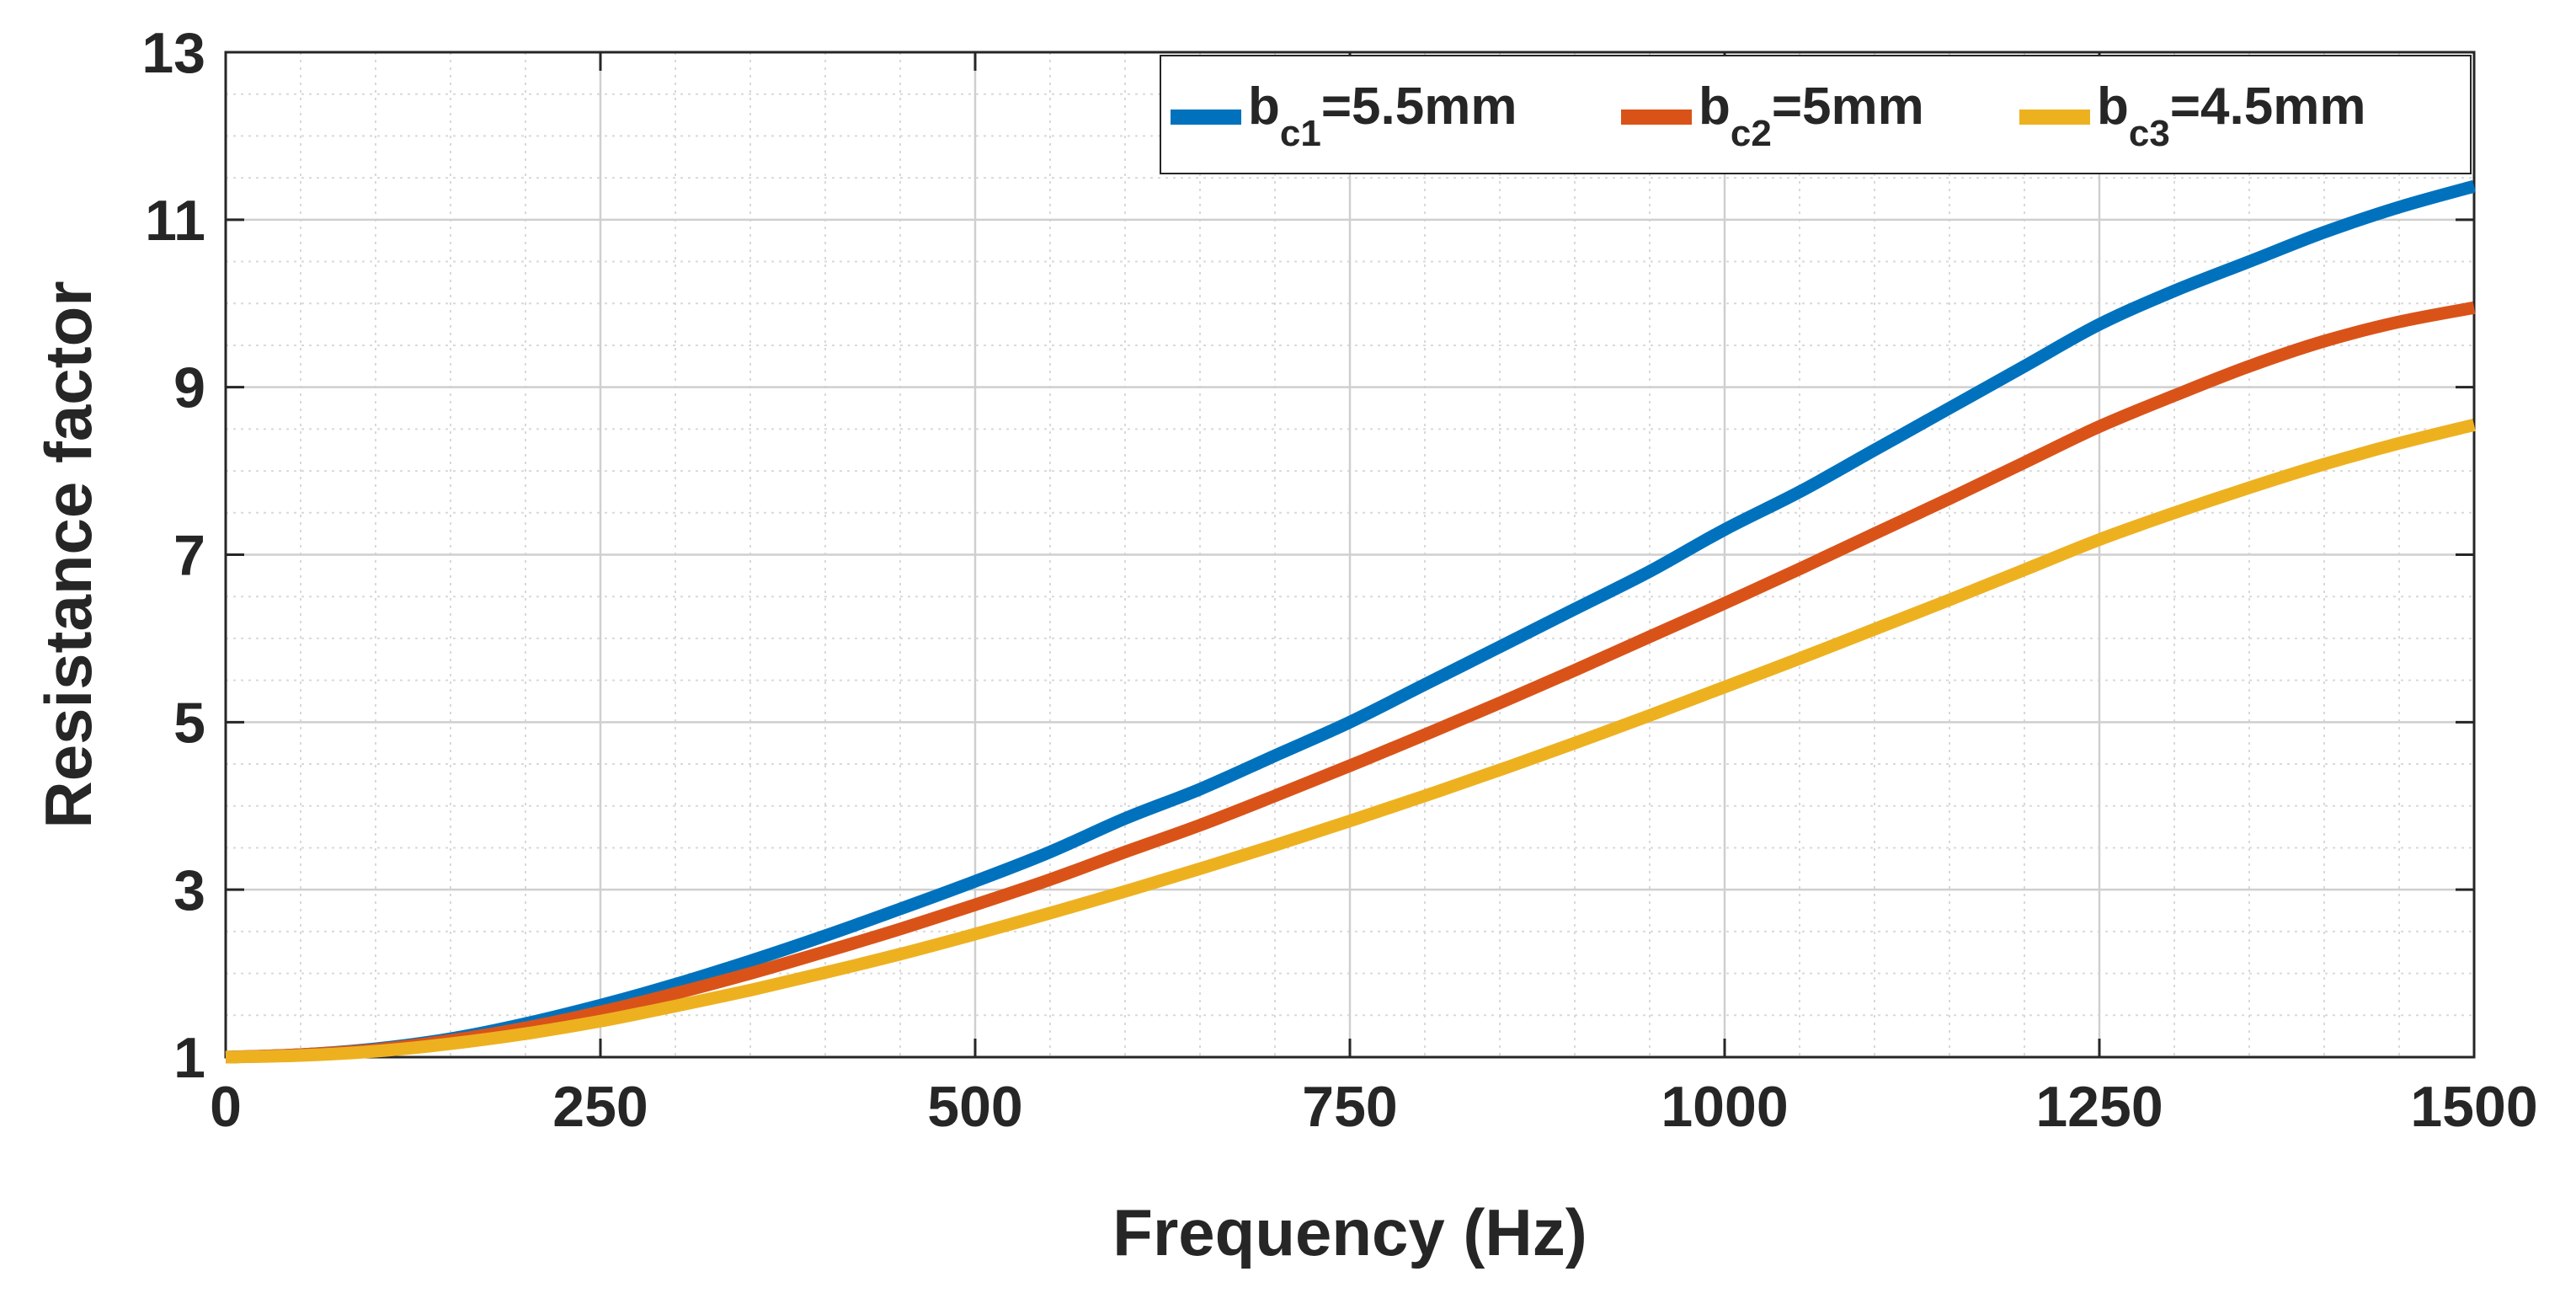 This screenshot has width=2576, height=1293. What do you see at coordinates (226, 1107) in the screenshot?
I see `x-tick-label: 0` at bounding box center [226, 1107].